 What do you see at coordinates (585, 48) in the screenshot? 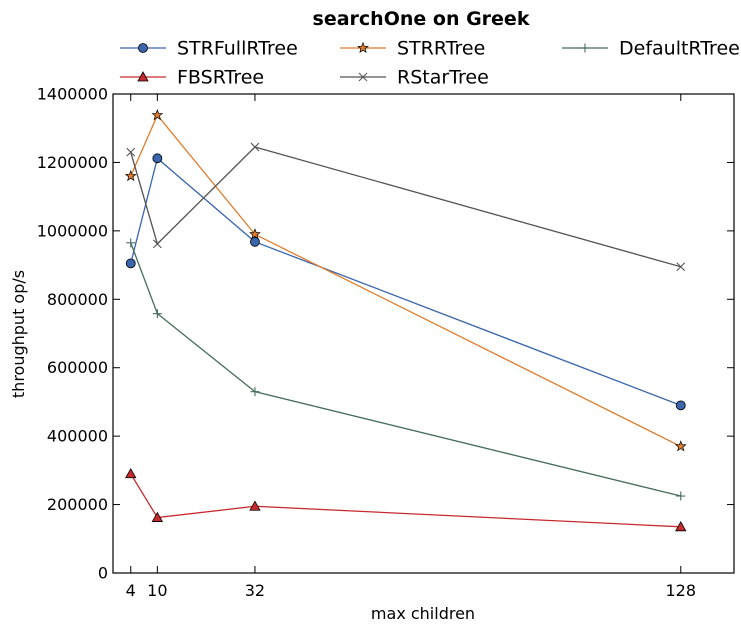
I see `legend-marker-defaultrtree` at bounding box center [585, 48].